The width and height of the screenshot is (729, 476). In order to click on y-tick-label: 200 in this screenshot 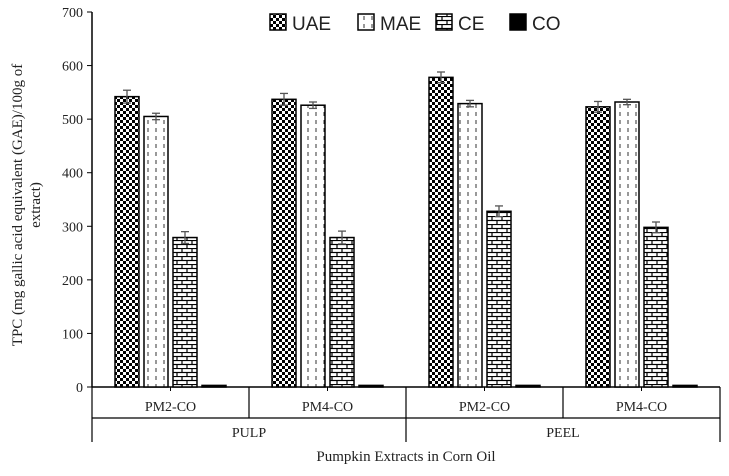, I will do `click(72, 281)`.